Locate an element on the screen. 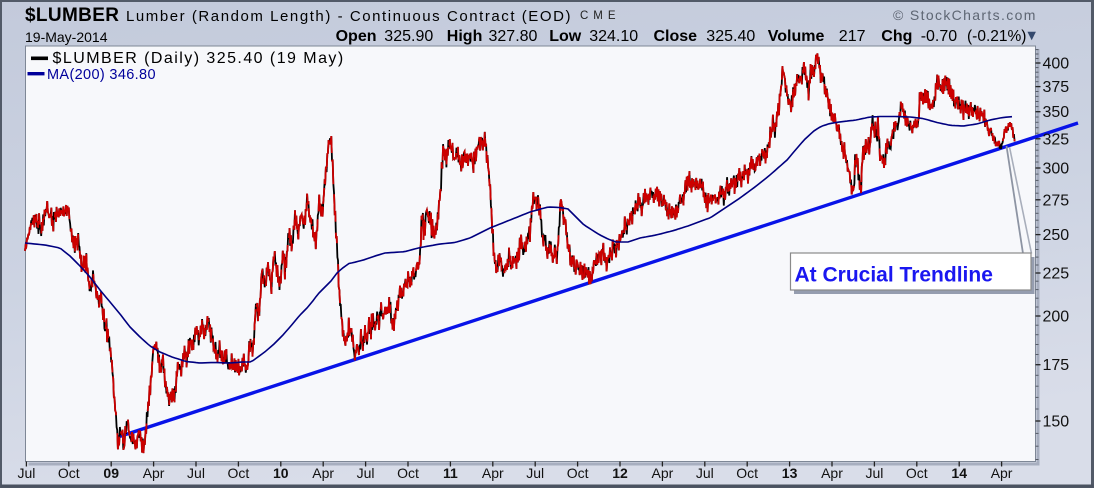  svg-text: 14 is located at coordinates (959, 473).